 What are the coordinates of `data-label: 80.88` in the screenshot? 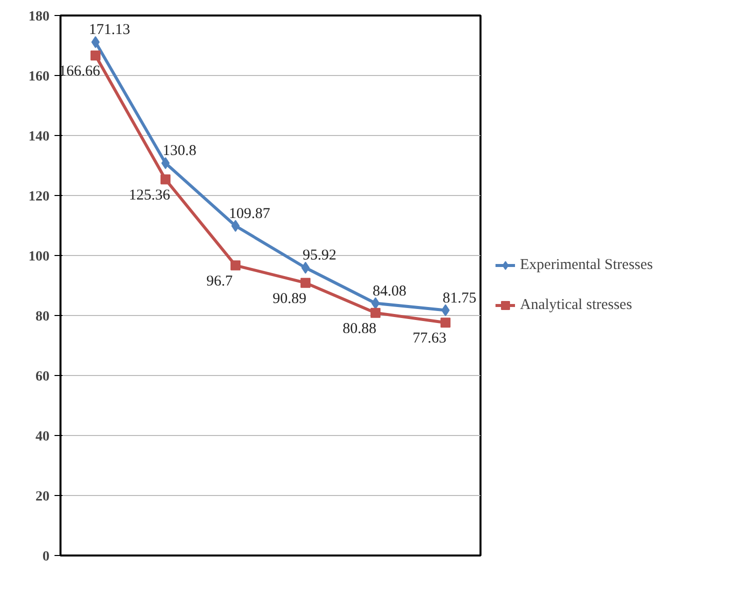 It's located at (359, 328).